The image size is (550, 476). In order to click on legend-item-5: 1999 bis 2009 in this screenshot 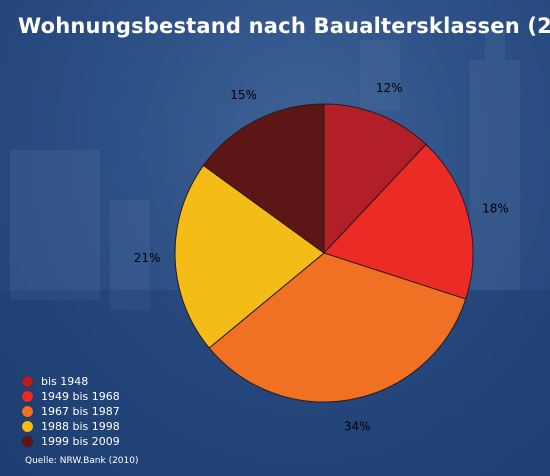, I will do `click(71, 441)`.